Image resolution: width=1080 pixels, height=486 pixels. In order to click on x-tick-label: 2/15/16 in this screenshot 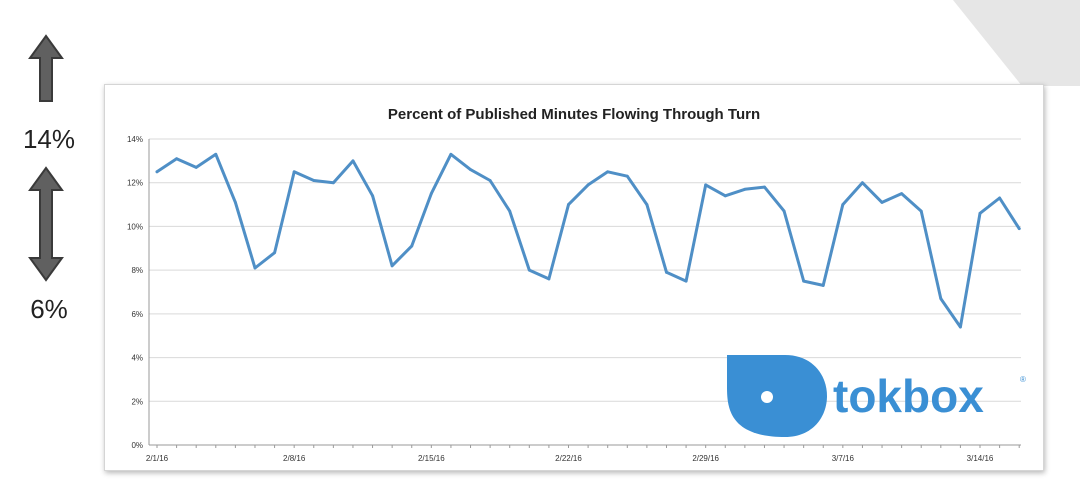, I will do `click(431, 458)`.